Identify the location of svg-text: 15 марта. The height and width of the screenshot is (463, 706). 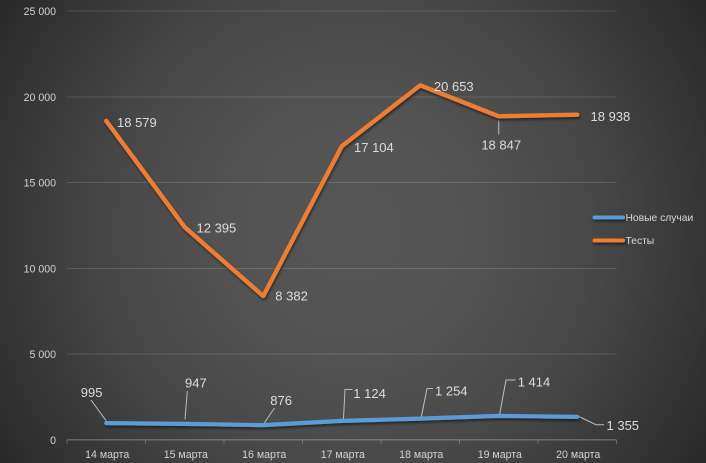
(186, 455).